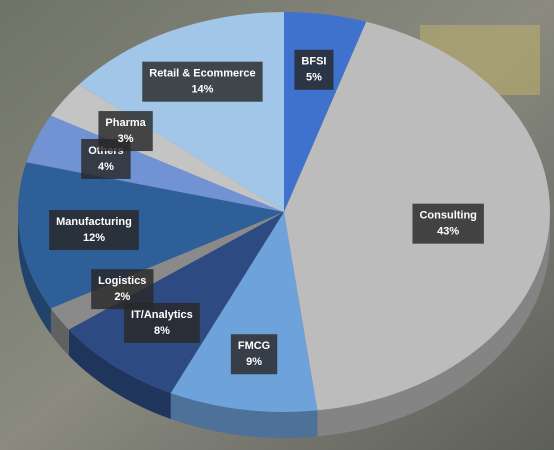 This screenshot has width=554, height=450. What do you see at coordinates (244, 312) in the screenshot?
I see `slice` at bounding box center [244, 312].